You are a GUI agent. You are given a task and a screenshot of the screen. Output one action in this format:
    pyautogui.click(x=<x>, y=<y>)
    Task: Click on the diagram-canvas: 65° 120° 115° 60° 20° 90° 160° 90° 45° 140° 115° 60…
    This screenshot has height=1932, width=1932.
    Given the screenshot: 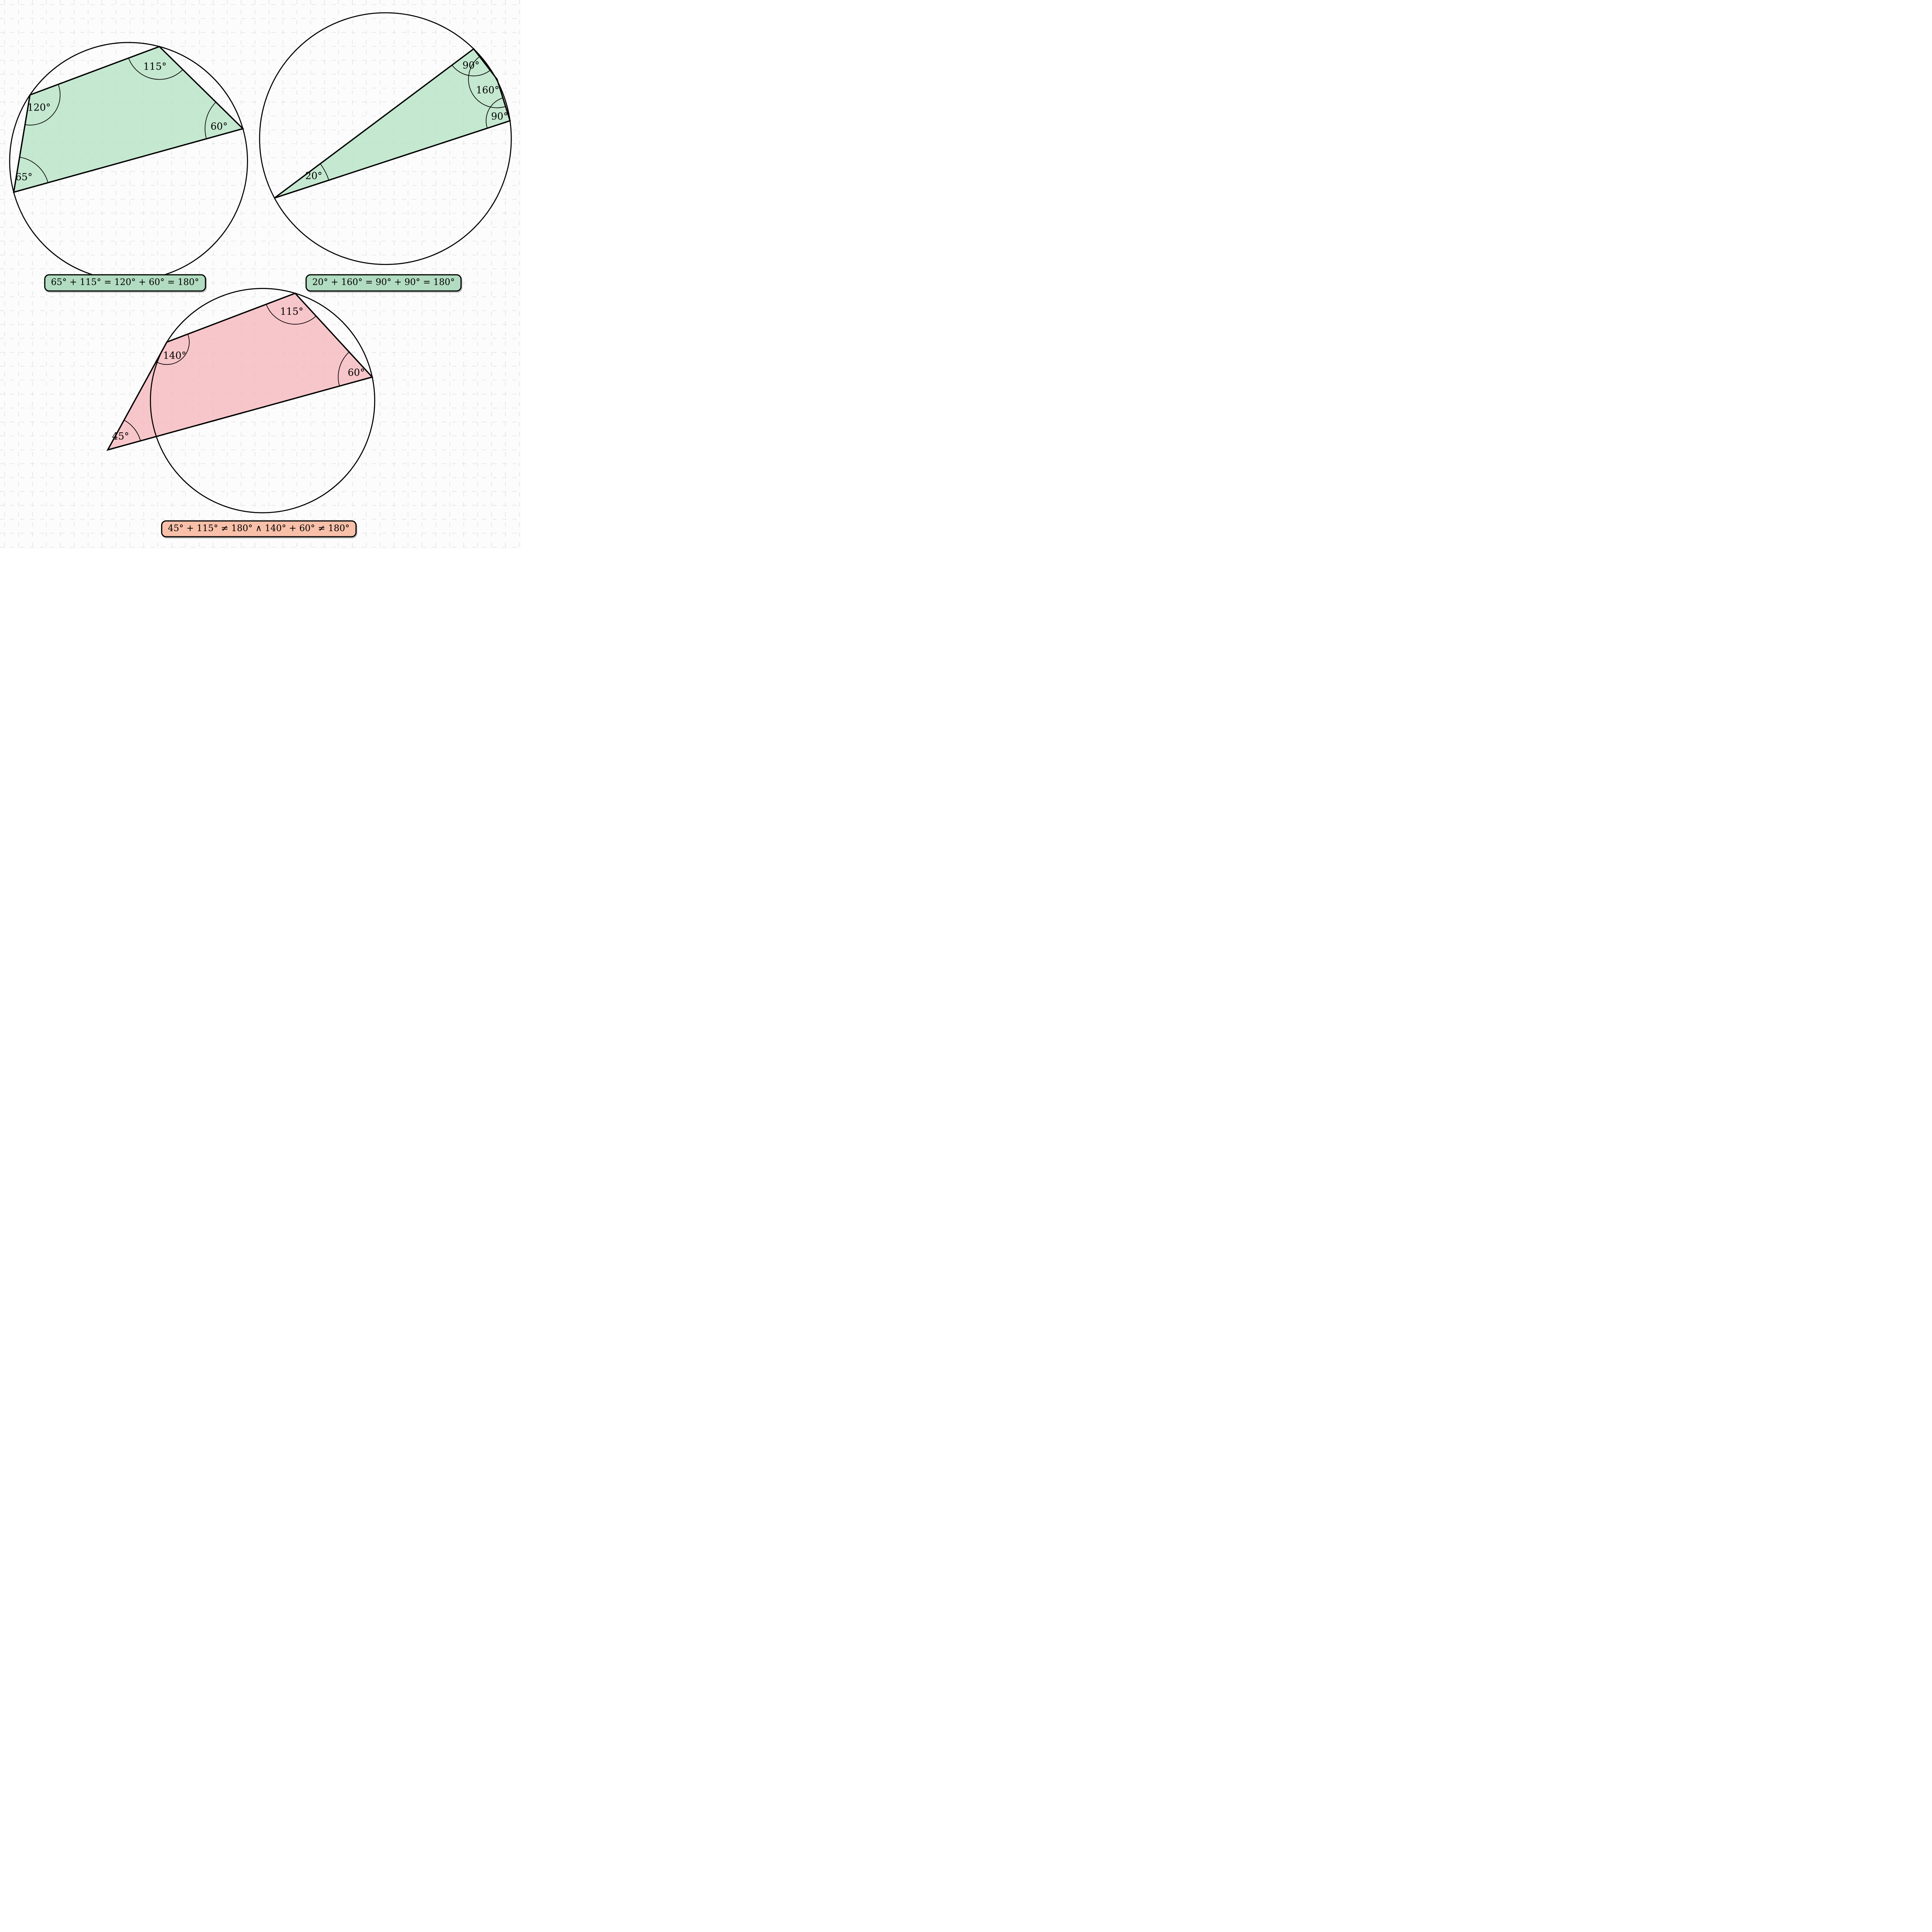 What is the action you would take?
    pyautogui.click(x=260, y=275)
    